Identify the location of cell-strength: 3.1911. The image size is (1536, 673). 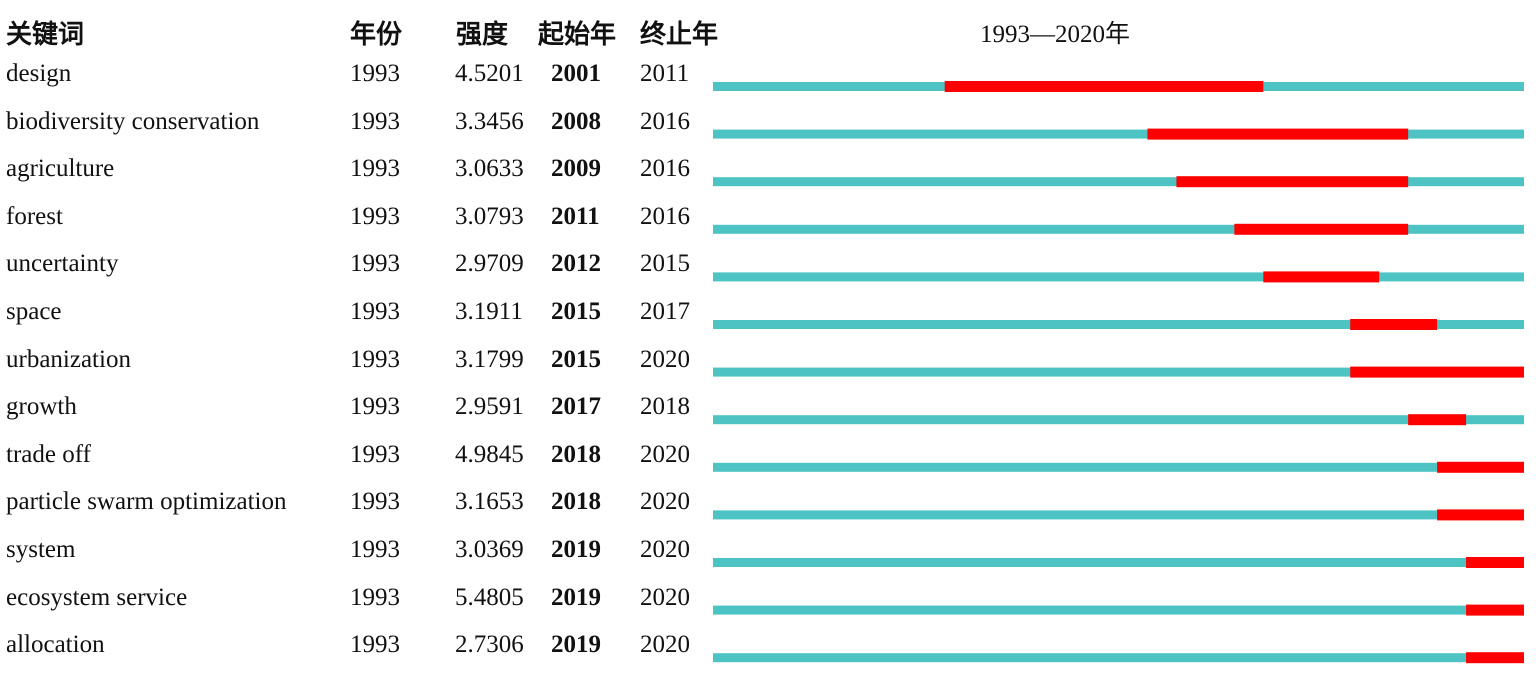
(489, 311).